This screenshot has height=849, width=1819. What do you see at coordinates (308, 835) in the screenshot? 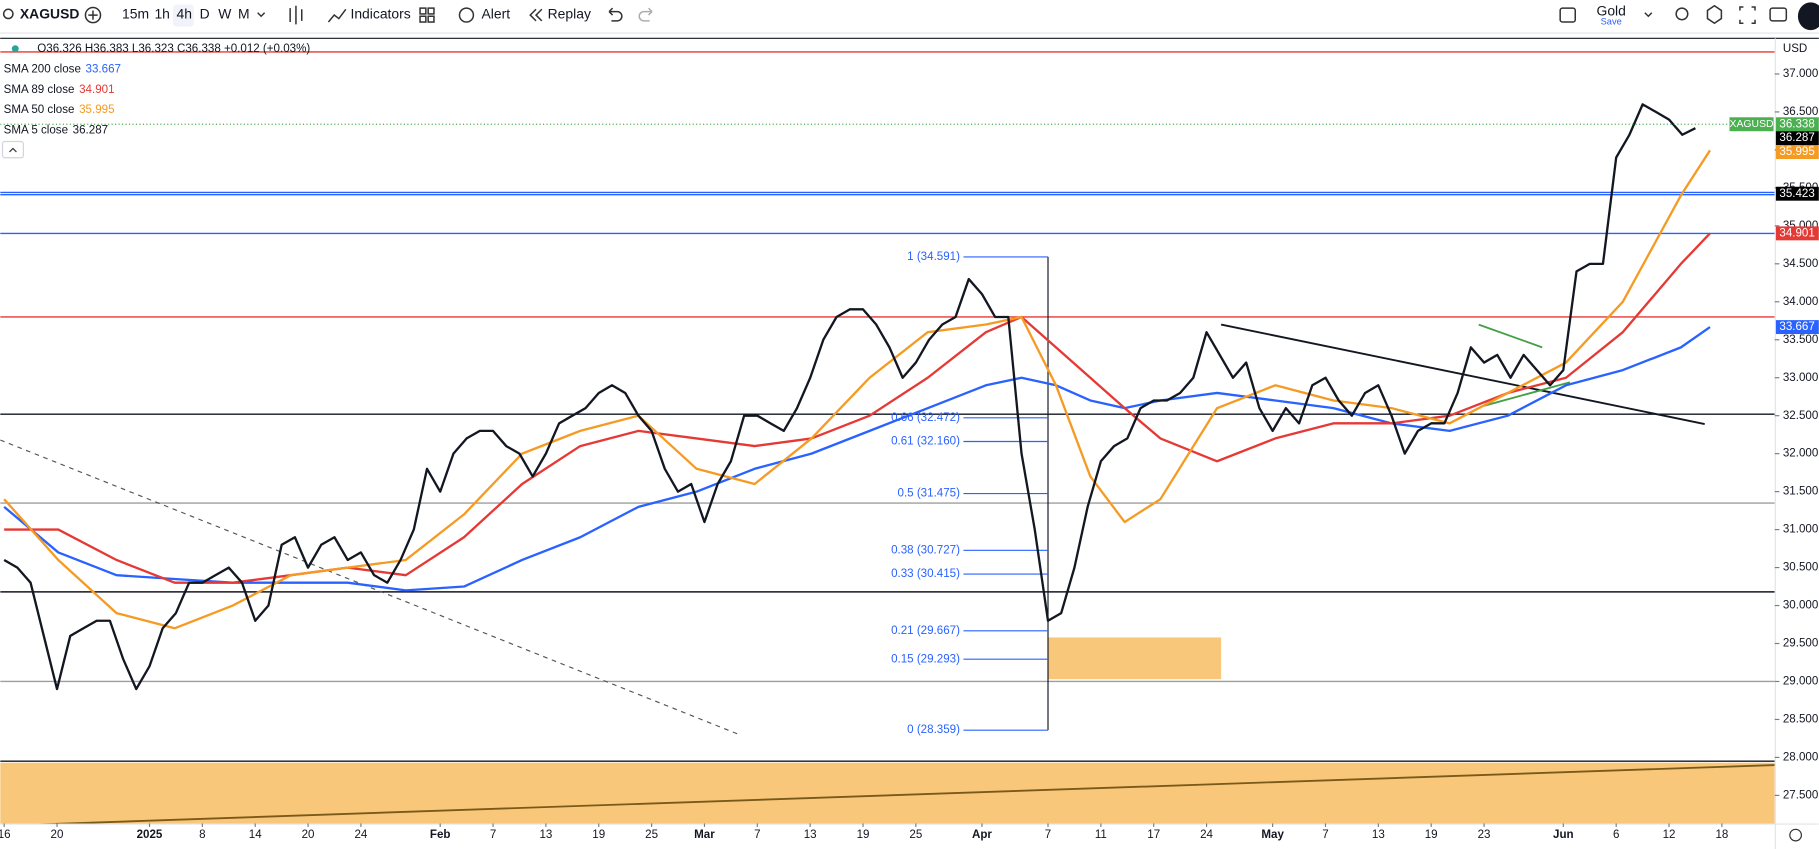
I see `x-tick-label: 20` at bounding box center [308, 835].